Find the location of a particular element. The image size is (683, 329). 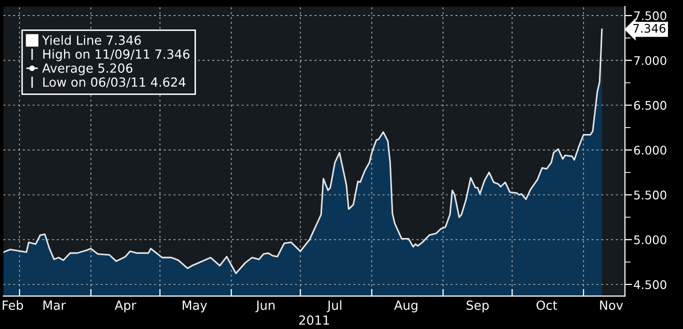

y-tick-label: 4.500 is located at coordinates (650, 285).